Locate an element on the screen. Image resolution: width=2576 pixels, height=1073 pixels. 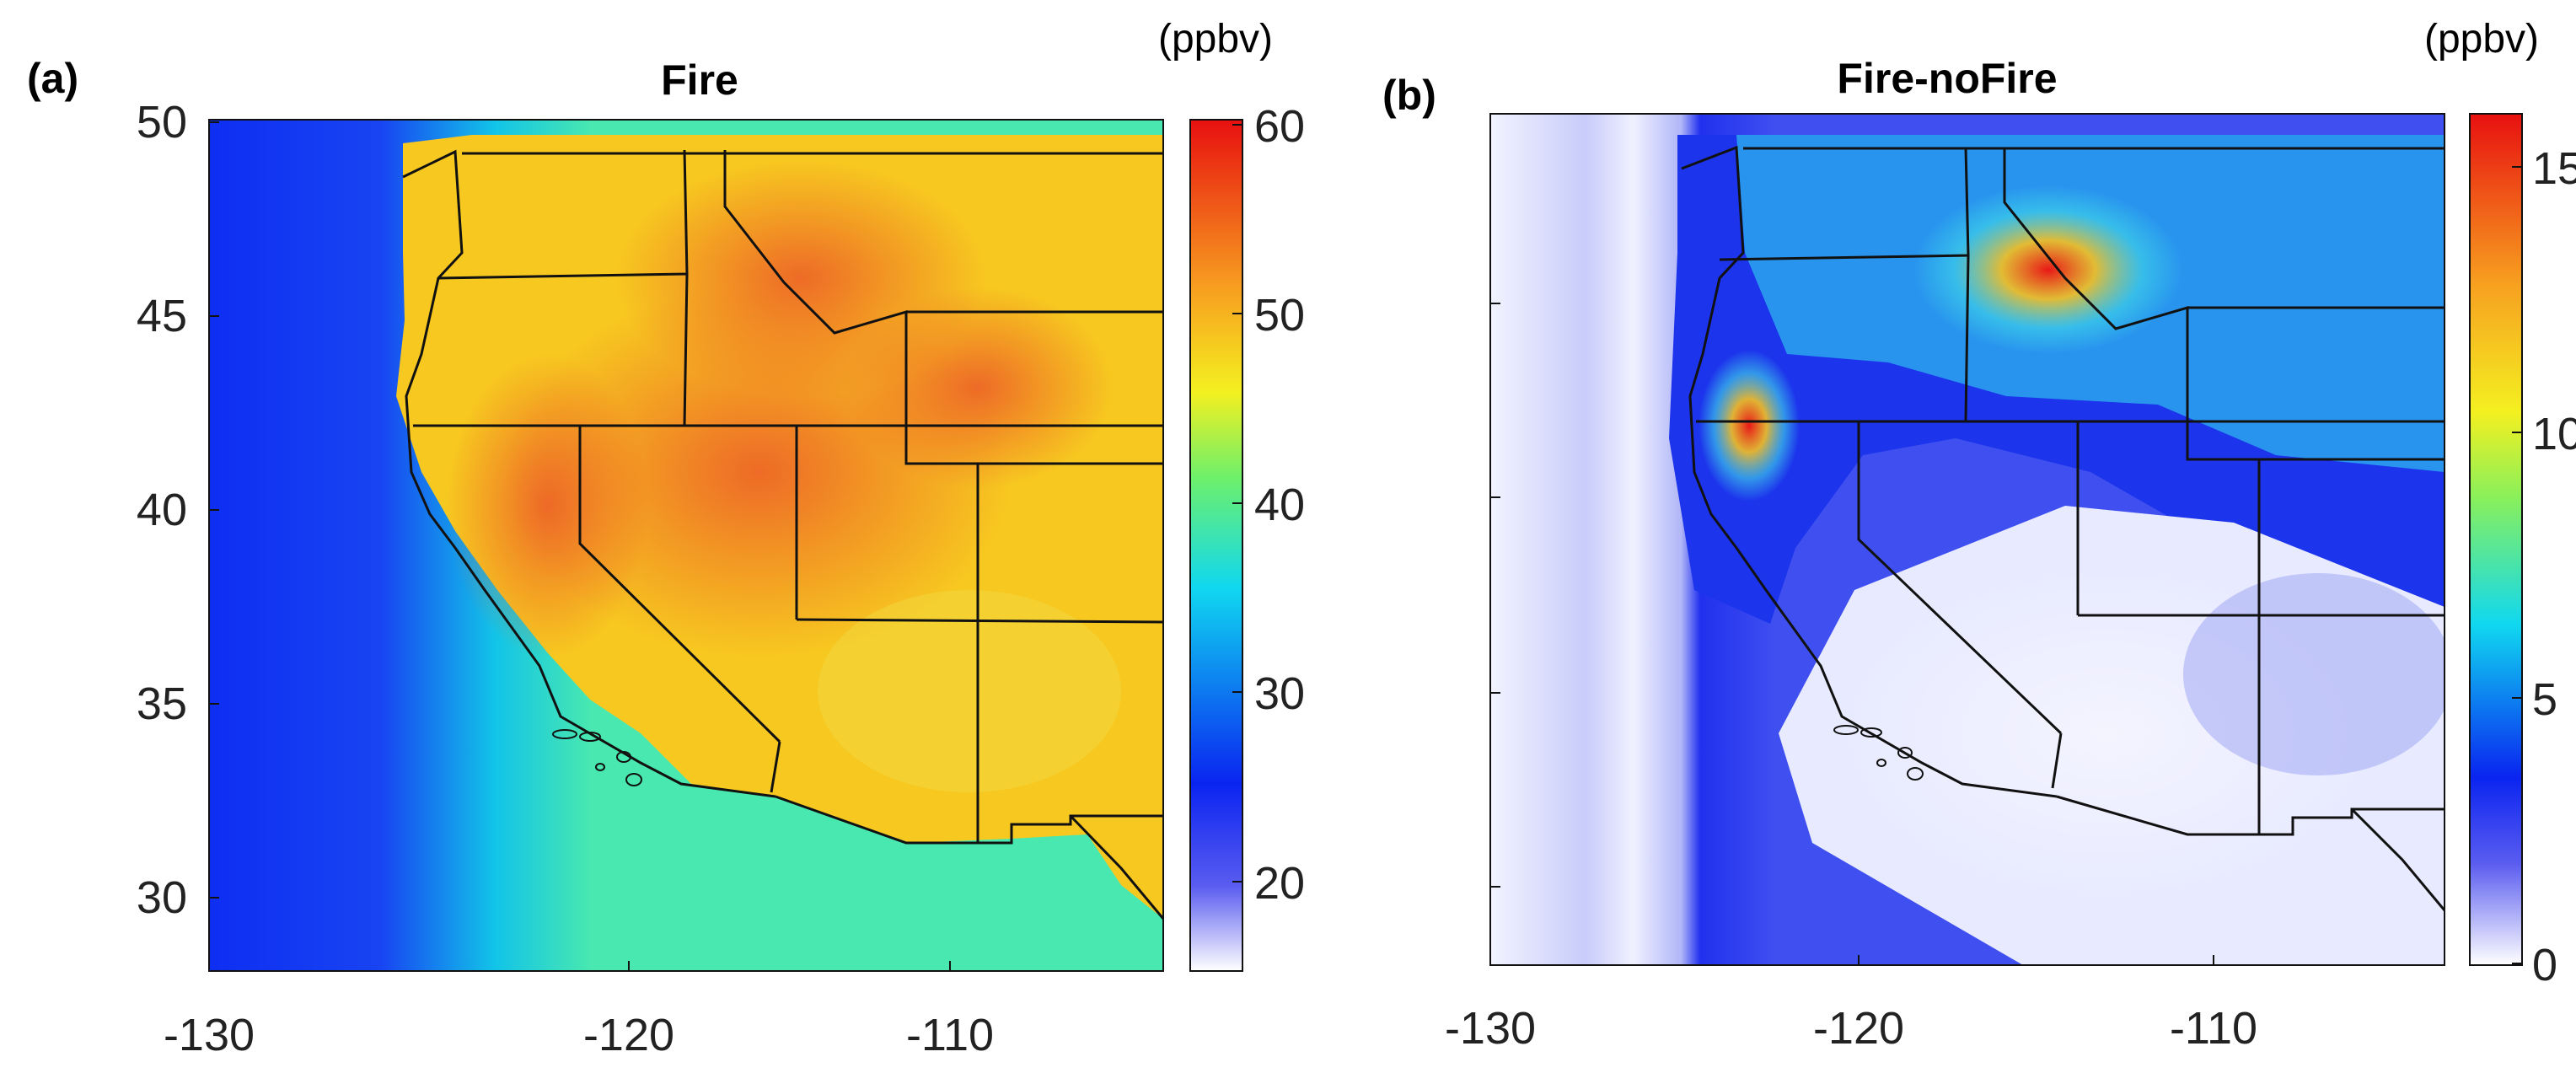
colorbar-tick-label: 20 is located at coordinates (1279, 883).